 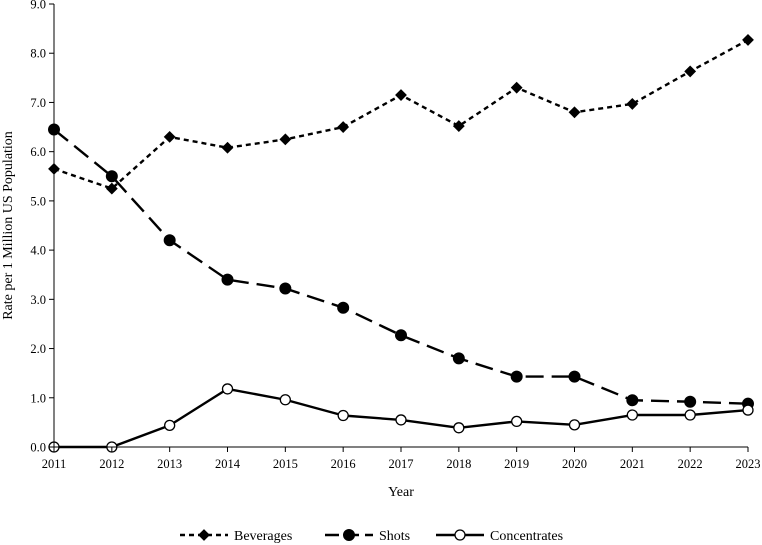 I want to click on y-tick-label: 9.0, so click(x=38, y=6).